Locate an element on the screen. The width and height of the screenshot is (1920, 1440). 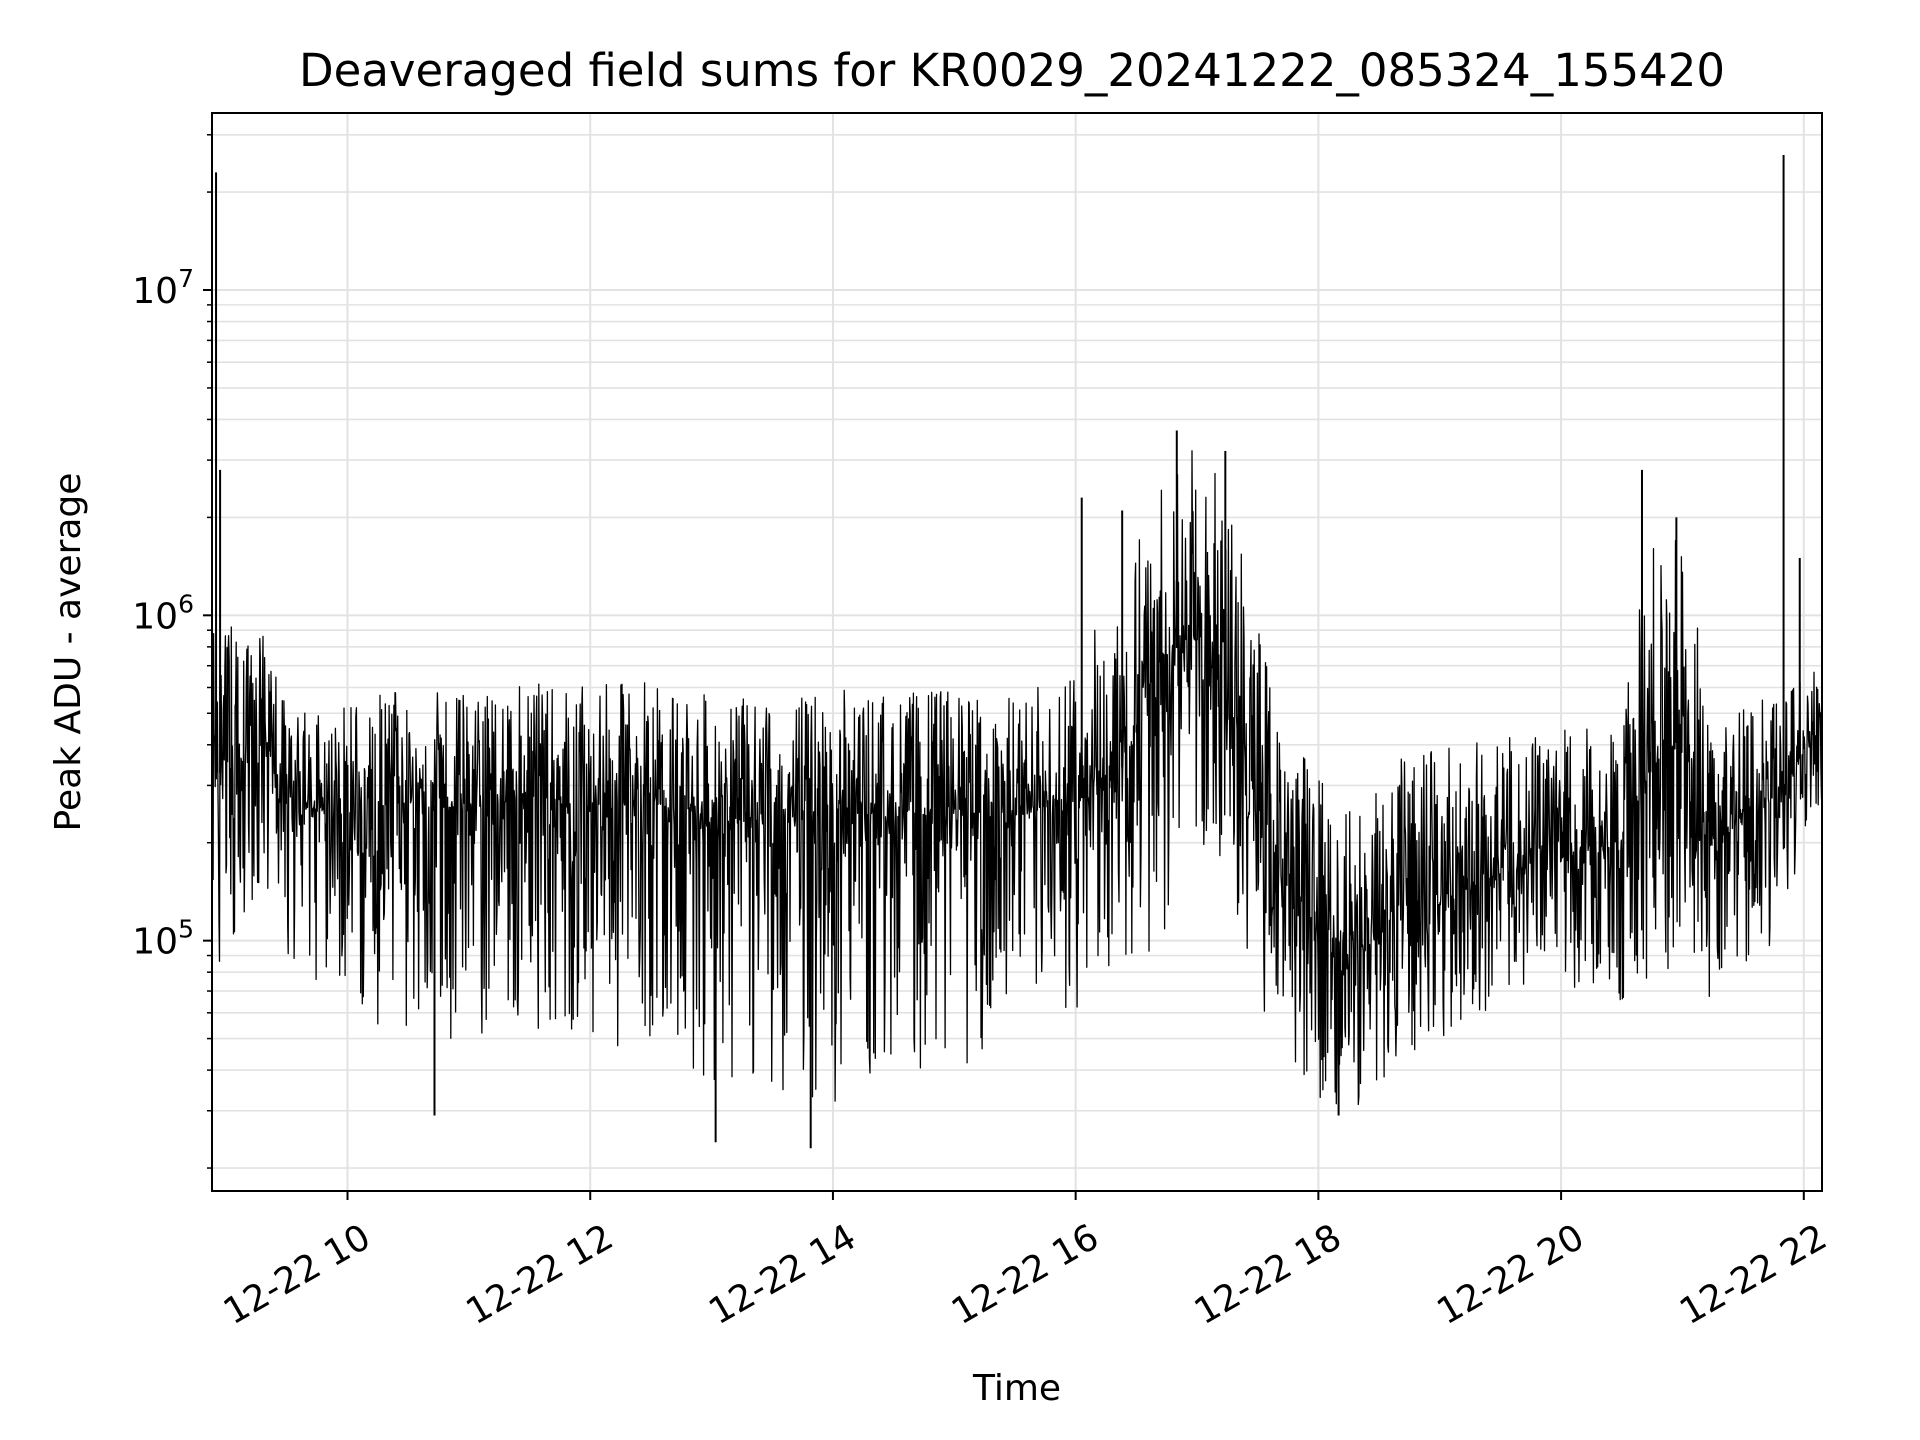
y-tick-exponent: 6 is located at coordinates (186, 603).